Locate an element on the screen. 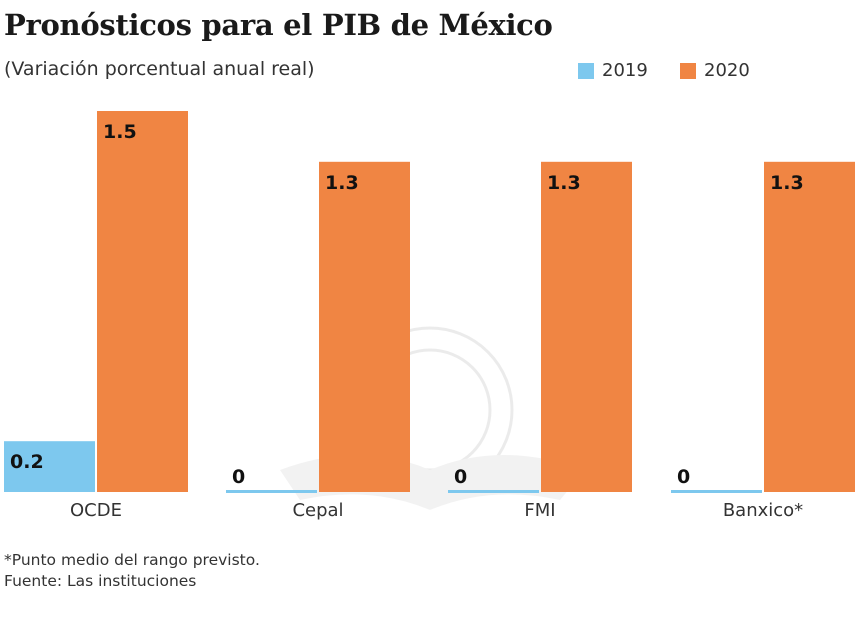 This screenshot has height=620, width=860. data-label-fmi-2019: 0 is located at coordinates (460, 477).